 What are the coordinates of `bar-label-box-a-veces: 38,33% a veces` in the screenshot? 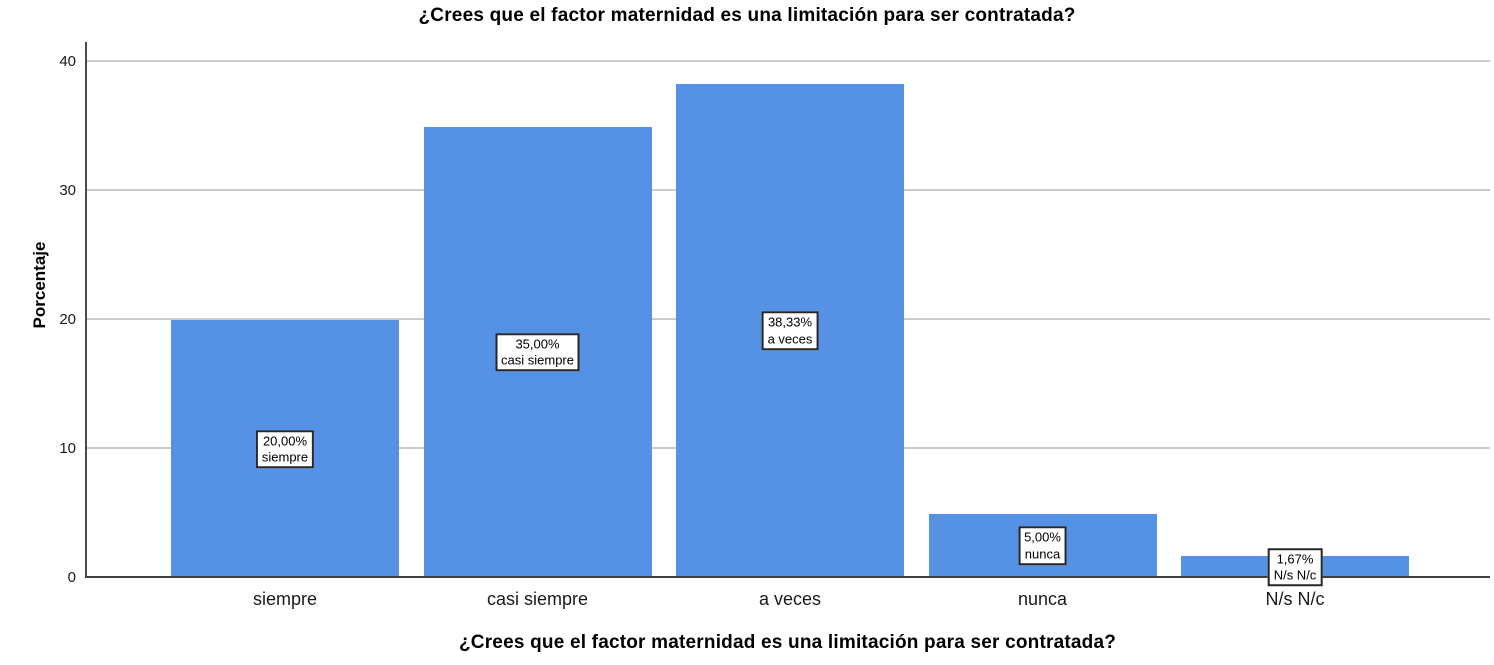 It's located at (790, 331).